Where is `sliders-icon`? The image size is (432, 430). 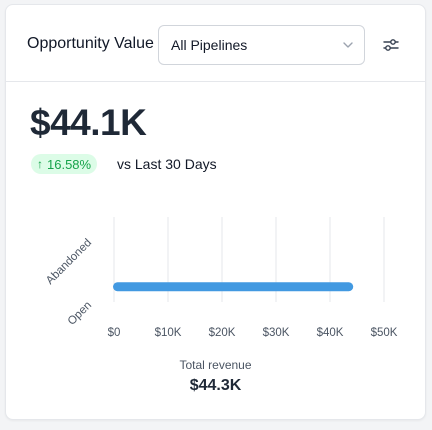
sliders-icon is located at coordinates (391, 45).